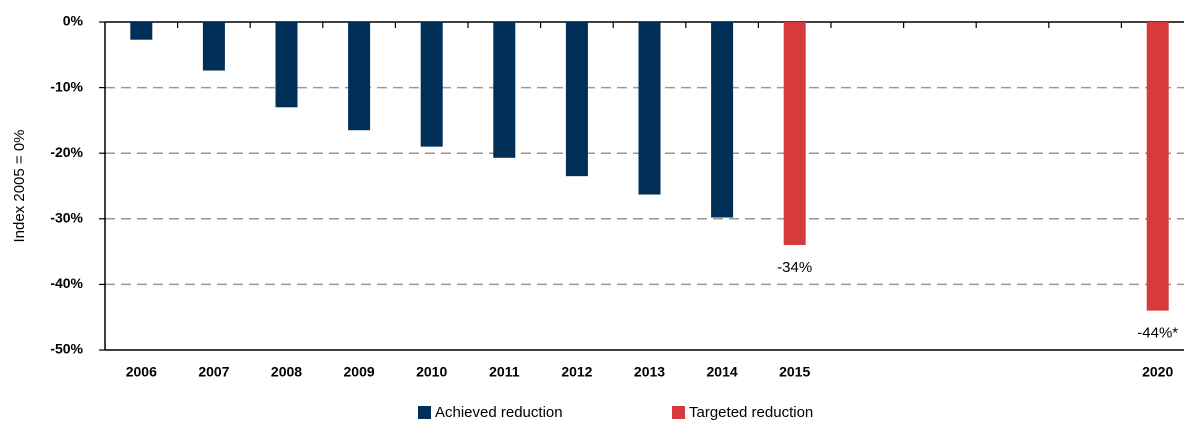 This screenshot has height=424, width=1184. Describe the element at coordinates (649, 372) in the screenshot. I see `x-tick-label: 2013` at that location.